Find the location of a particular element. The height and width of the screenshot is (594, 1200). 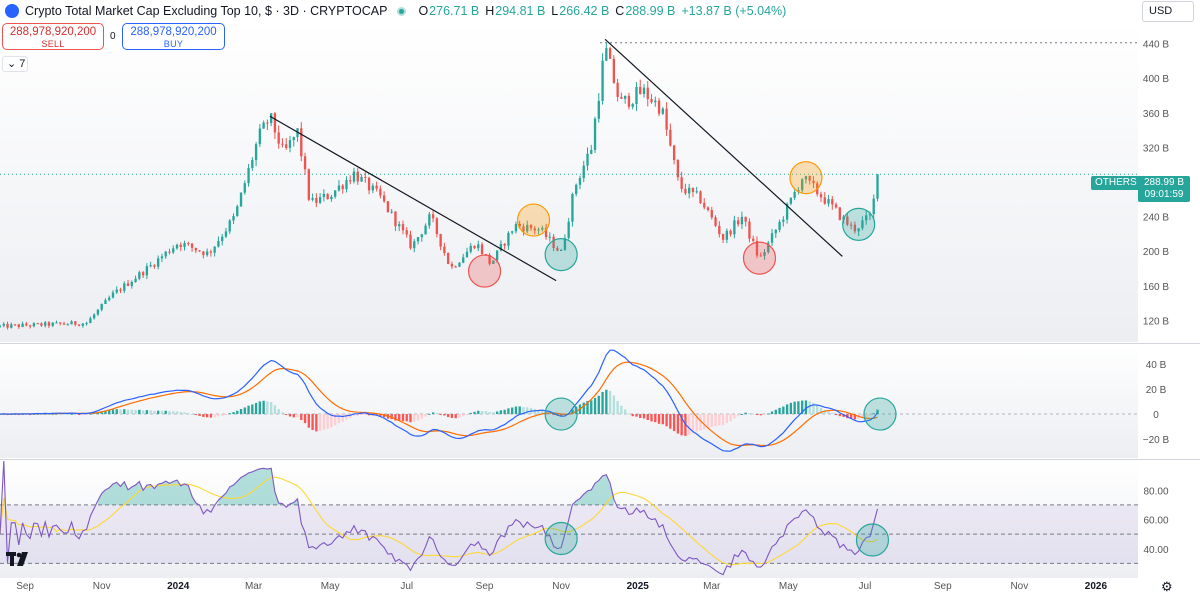

change-value: +13.87 B (+5.04%) is located at coordinates (734, 11).